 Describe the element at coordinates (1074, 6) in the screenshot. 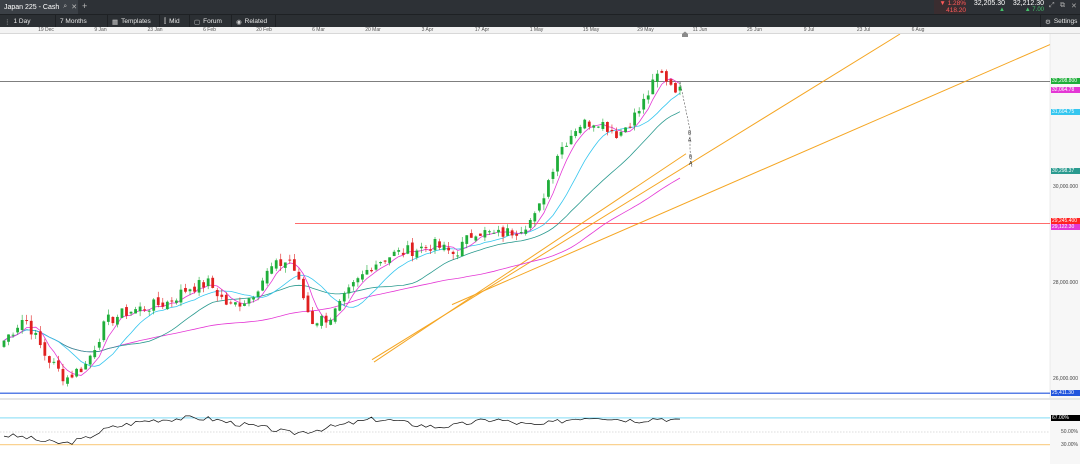

I see `window-close-icon: ✕` at that location.